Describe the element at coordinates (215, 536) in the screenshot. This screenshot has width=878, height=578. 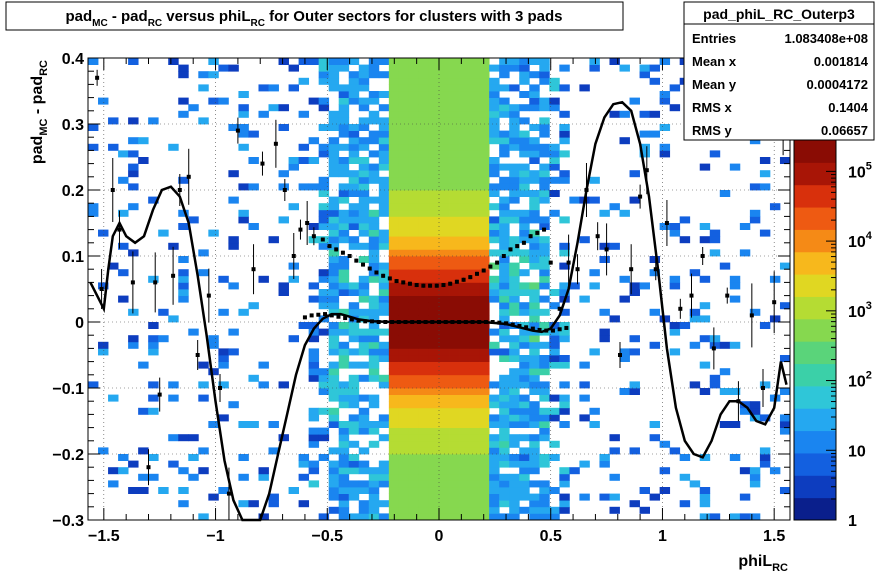
I see `x-tick-label: −1` at that location.